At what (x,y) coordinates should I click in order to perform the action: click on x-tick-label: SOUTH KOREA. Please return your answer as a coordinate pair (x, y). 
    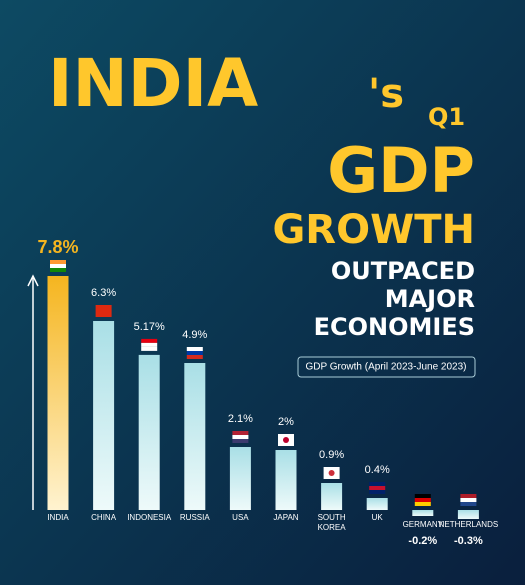
    Looking at the image, I should click on (332, 522).